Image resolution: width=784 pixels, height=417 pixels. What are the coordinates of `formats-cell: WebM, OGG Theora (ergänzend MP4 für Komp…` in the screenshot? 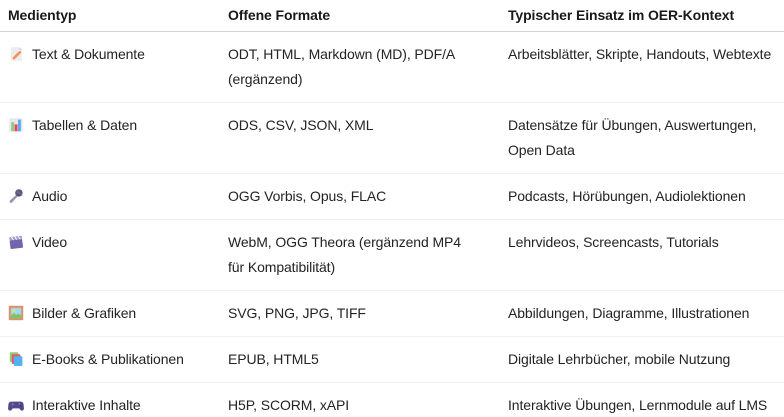 It's located at (368, 255).